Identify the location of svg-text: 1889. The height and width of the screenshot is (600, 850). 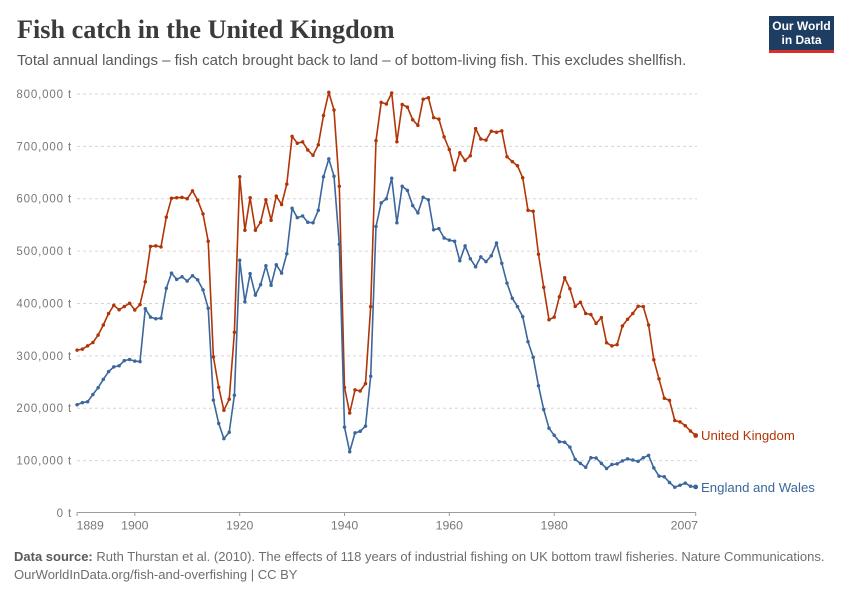
(91, 526).